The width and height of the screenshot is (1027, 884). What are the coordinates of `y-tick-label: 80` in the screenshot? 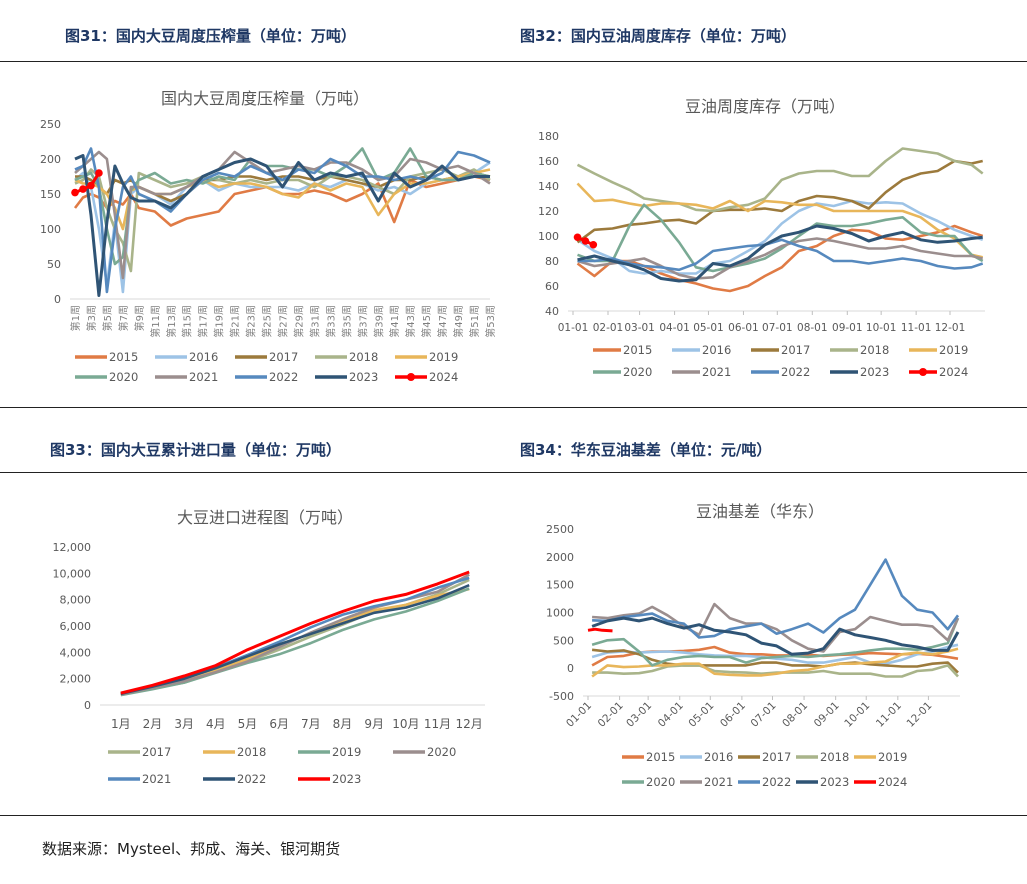 It's located at (552, 261).